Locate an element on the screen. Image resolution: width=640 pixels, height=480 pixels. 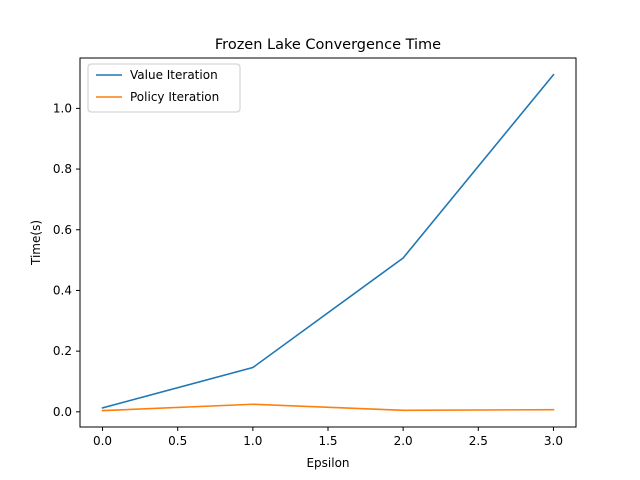
x-tick-label: 0.5 is located at coordinates (177, 441).